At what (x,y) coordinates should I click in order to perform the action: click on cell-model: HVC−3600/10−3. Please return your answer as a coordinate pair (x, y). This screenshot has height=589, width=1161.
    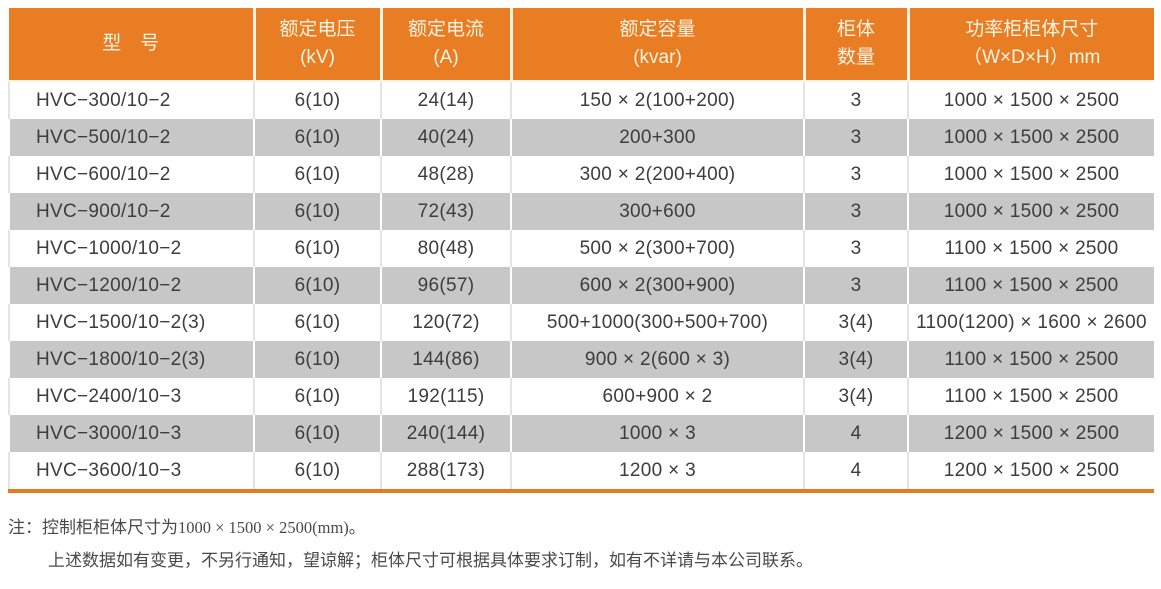
    Looking at the image, I should click on (131, 471).